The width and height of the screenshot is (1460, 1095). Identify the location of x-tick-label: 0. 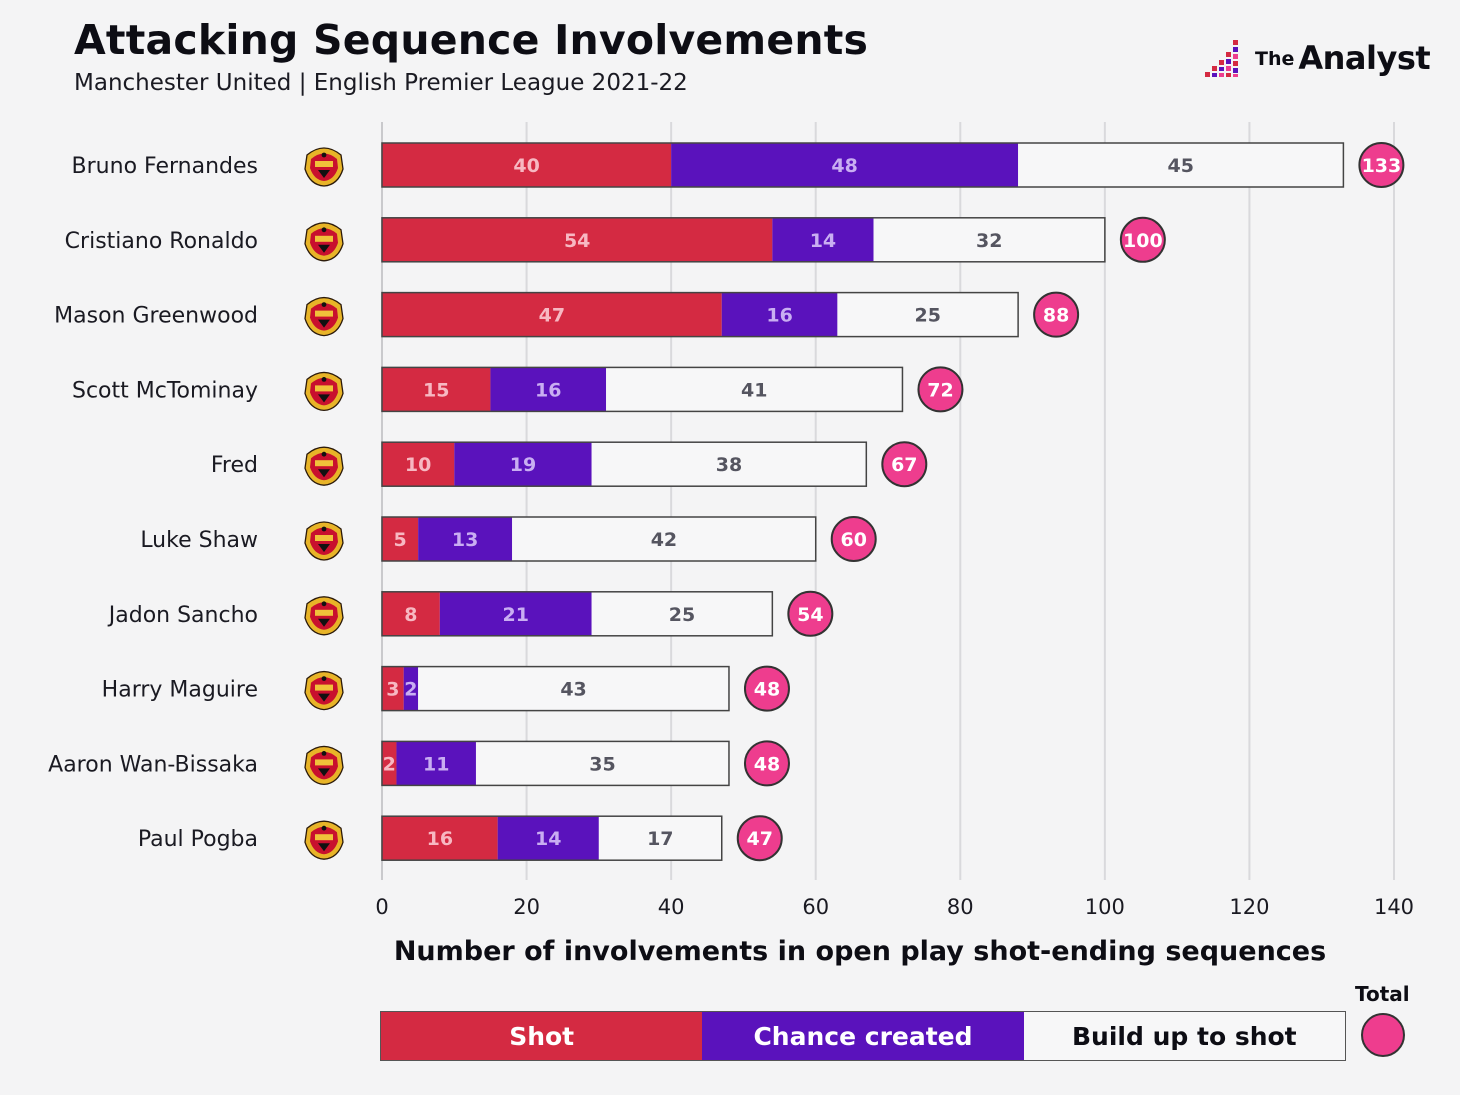
(381, 907).